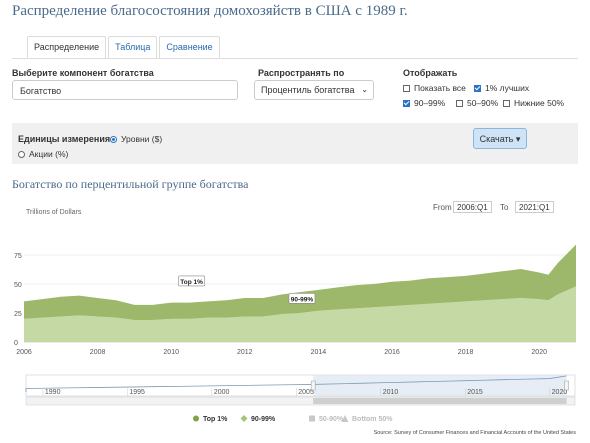 This screenshot has width=590, height=443. What do you see at coordinates (345, 418) in the screenshot?
I see `legend-marker-triangle` at bounding box center [345, 418].